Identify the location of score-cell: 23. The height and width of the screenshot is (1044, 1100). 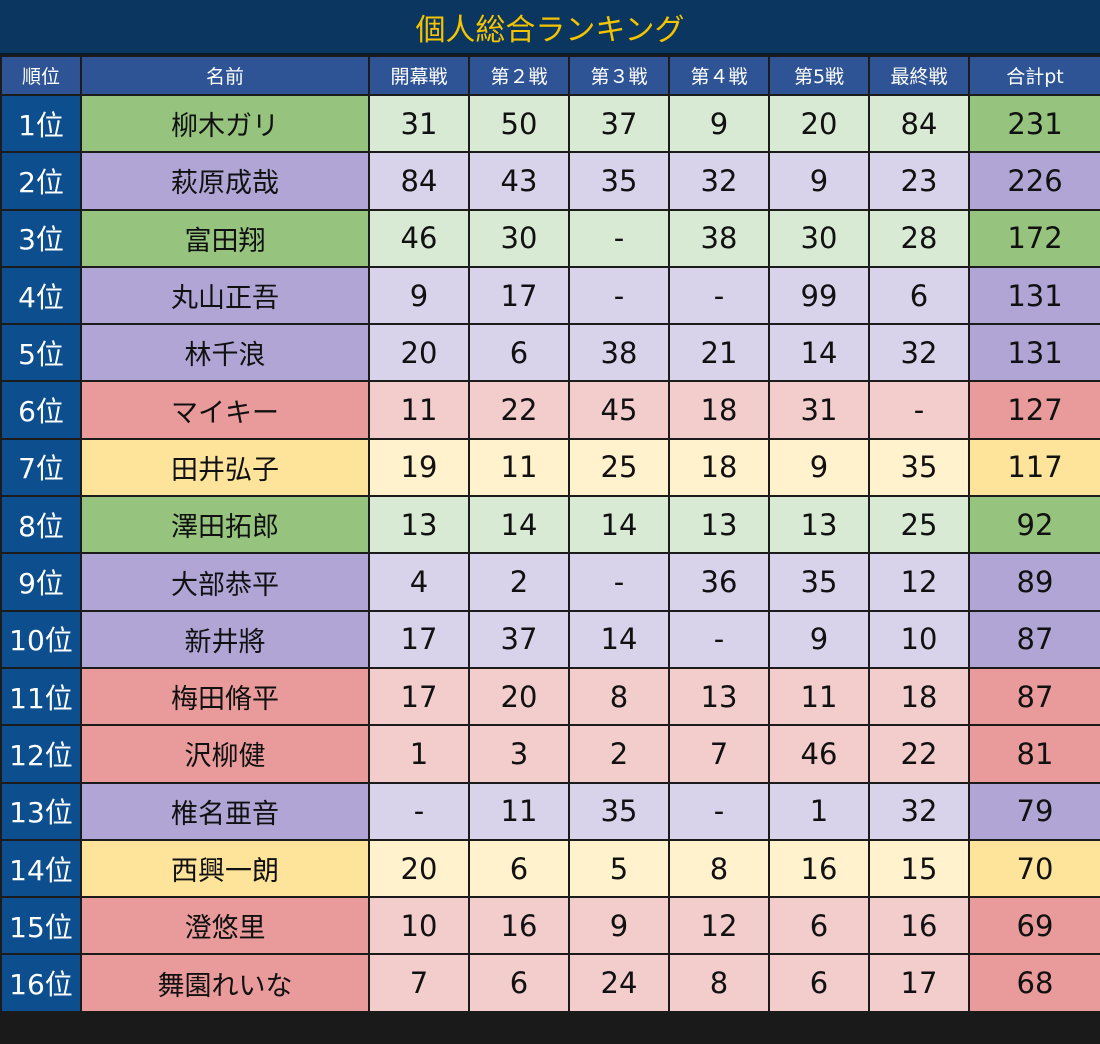
(919, 181).